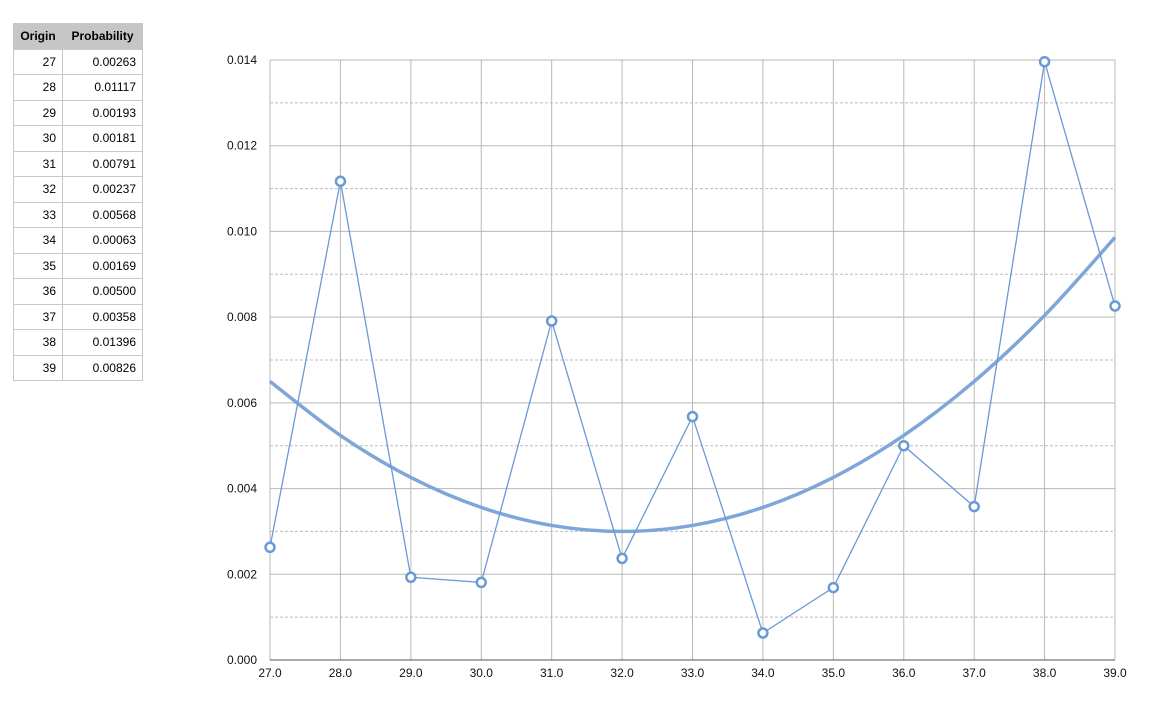  I want to click on x-tick-label: 29.0, so click(411, 673).